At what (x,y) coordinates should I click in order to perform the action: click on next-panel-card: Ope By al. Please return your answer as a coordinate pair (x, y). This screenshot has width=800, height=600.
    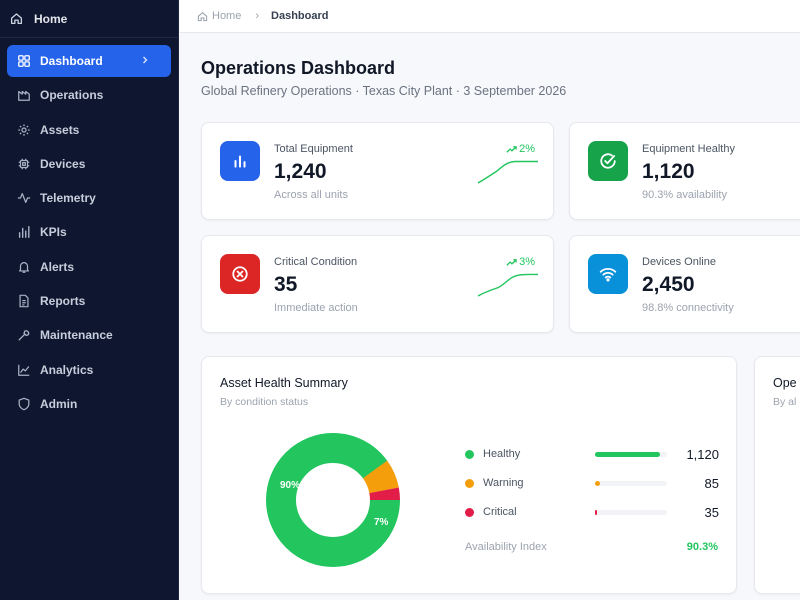
    Looking at the image, I should click on (777, 475).